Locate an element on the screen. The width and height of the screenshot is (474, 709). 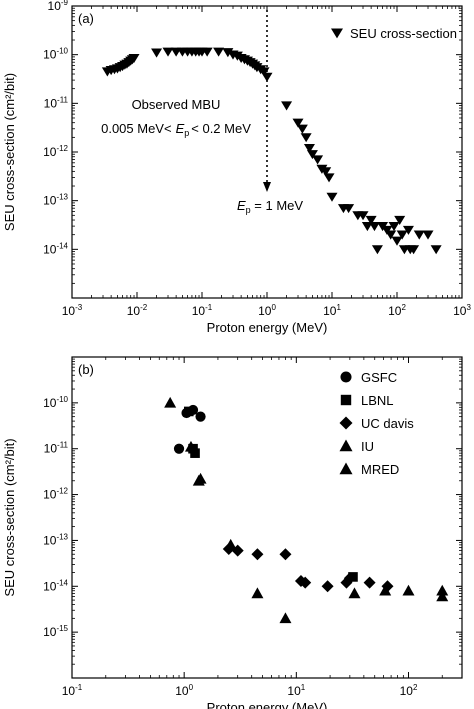
x-tick-exp: -2 is located at coordinates (144, 307).